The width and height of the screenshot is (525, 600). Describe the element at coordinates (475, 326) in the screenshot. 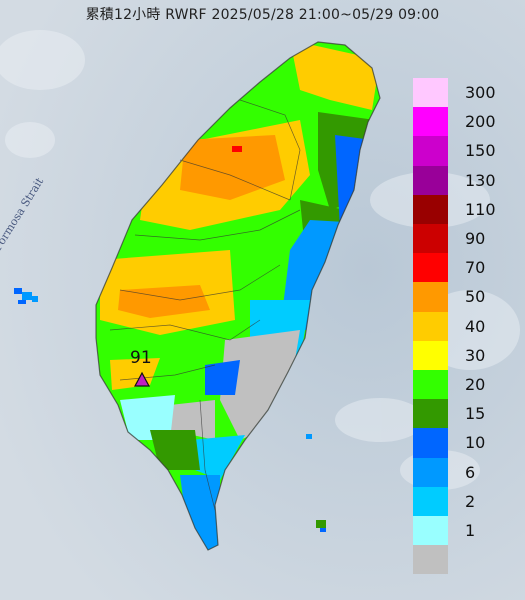

I see `legend-label: 40` at that location.